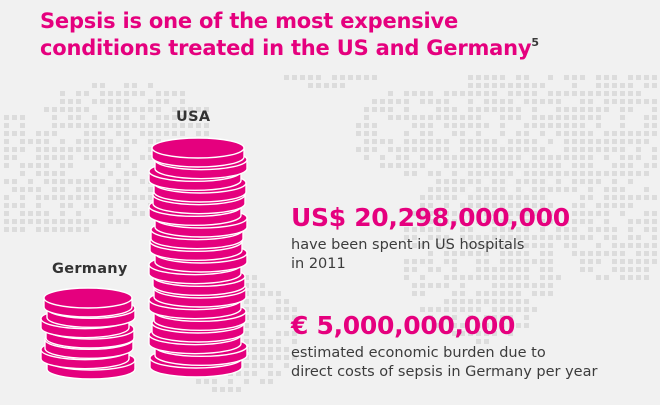 This screenshot has height=405, width=660. Describe the element at coordinates (408, 245) in the screenshot. I see `us-cost-description-line-1: have been spent in US hospitals` at that location.